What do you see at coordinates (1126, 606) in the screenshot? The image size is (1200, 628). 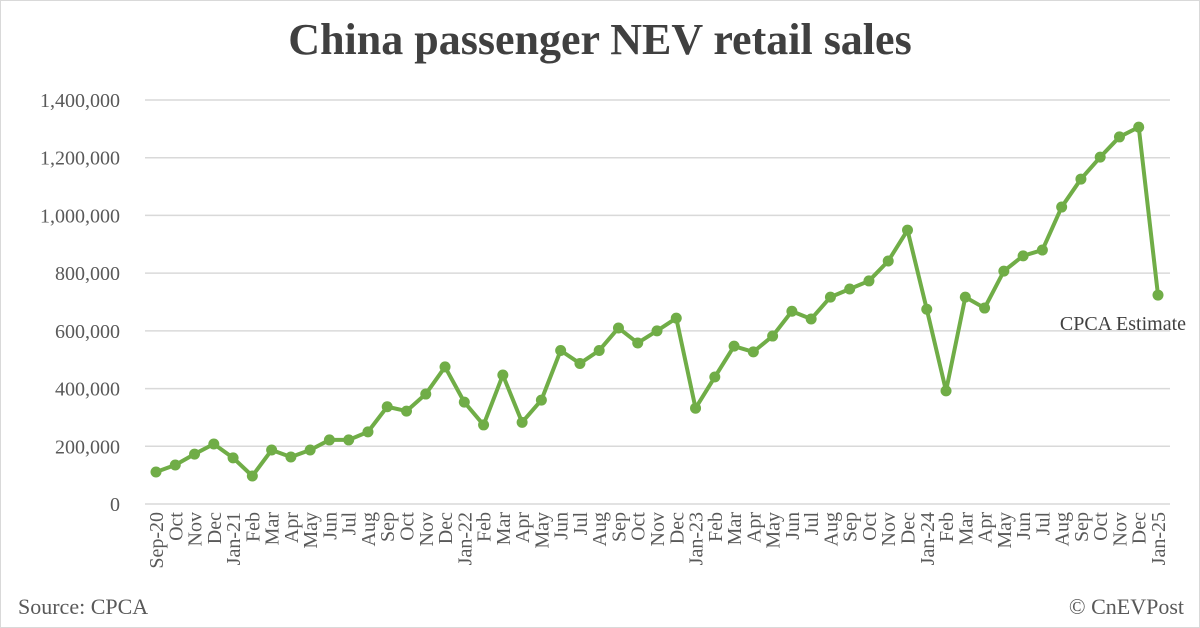 I see `copyright-label: © CnEVPost` at bounding box center [1126, 606].